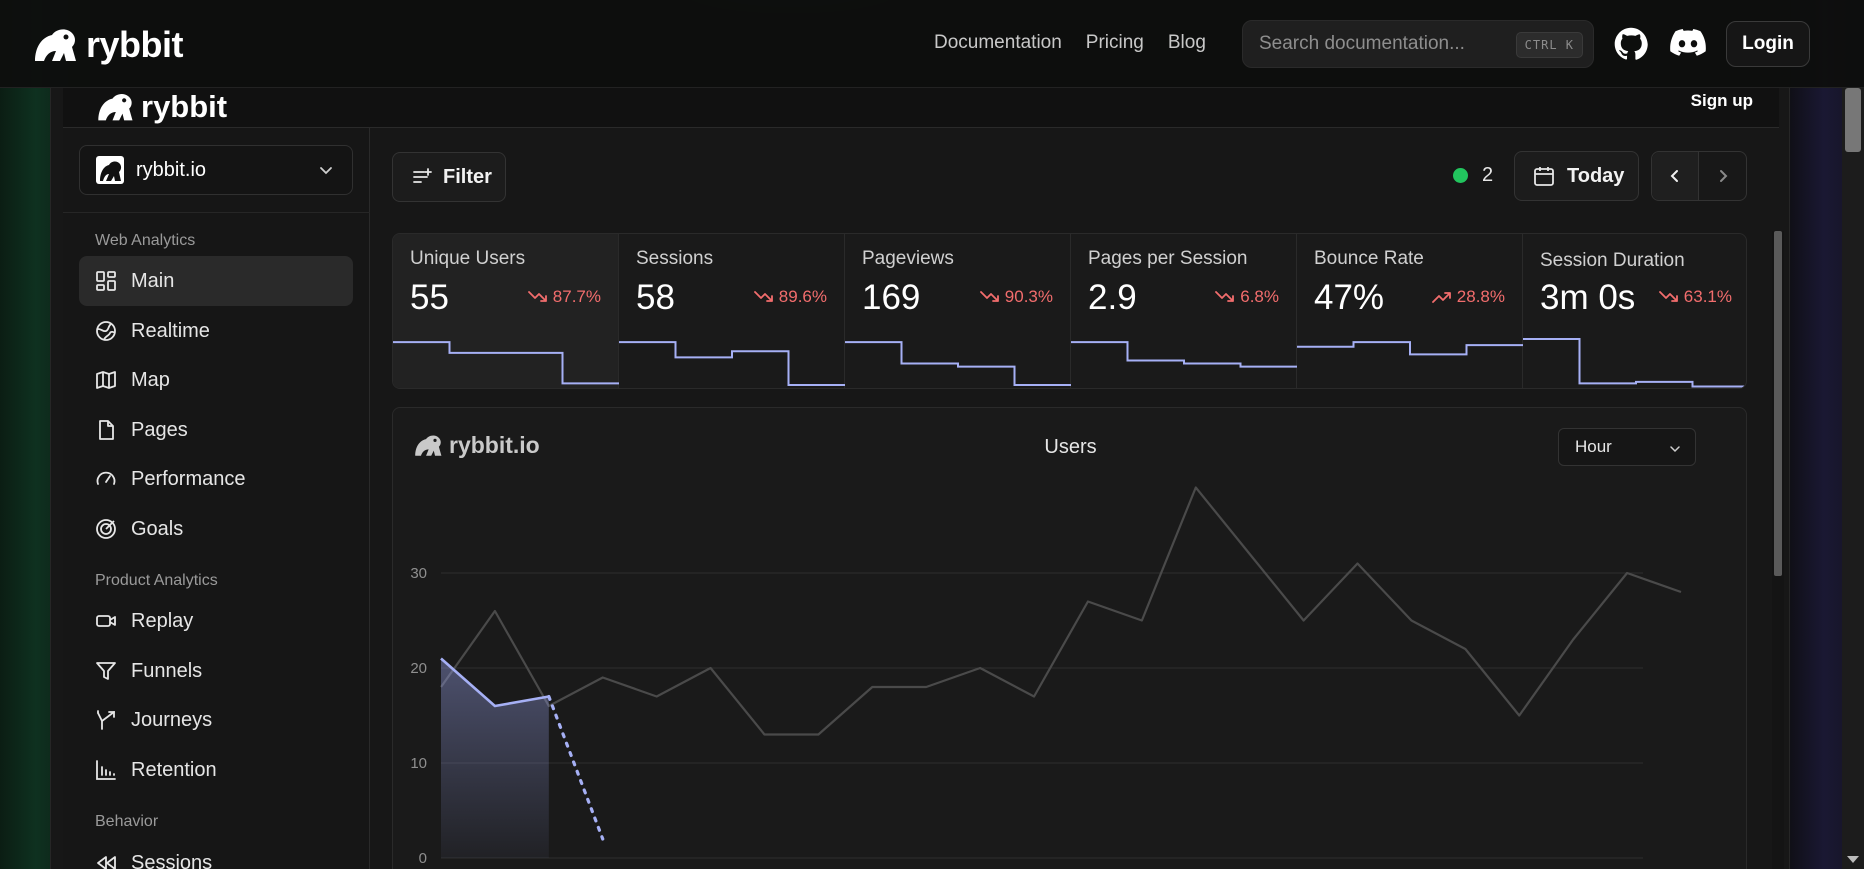  What do you see at coordinates (216, 621) in the screenshot?
I see `sidebar-item-replay: Replay` at bounding box center [216, 621].